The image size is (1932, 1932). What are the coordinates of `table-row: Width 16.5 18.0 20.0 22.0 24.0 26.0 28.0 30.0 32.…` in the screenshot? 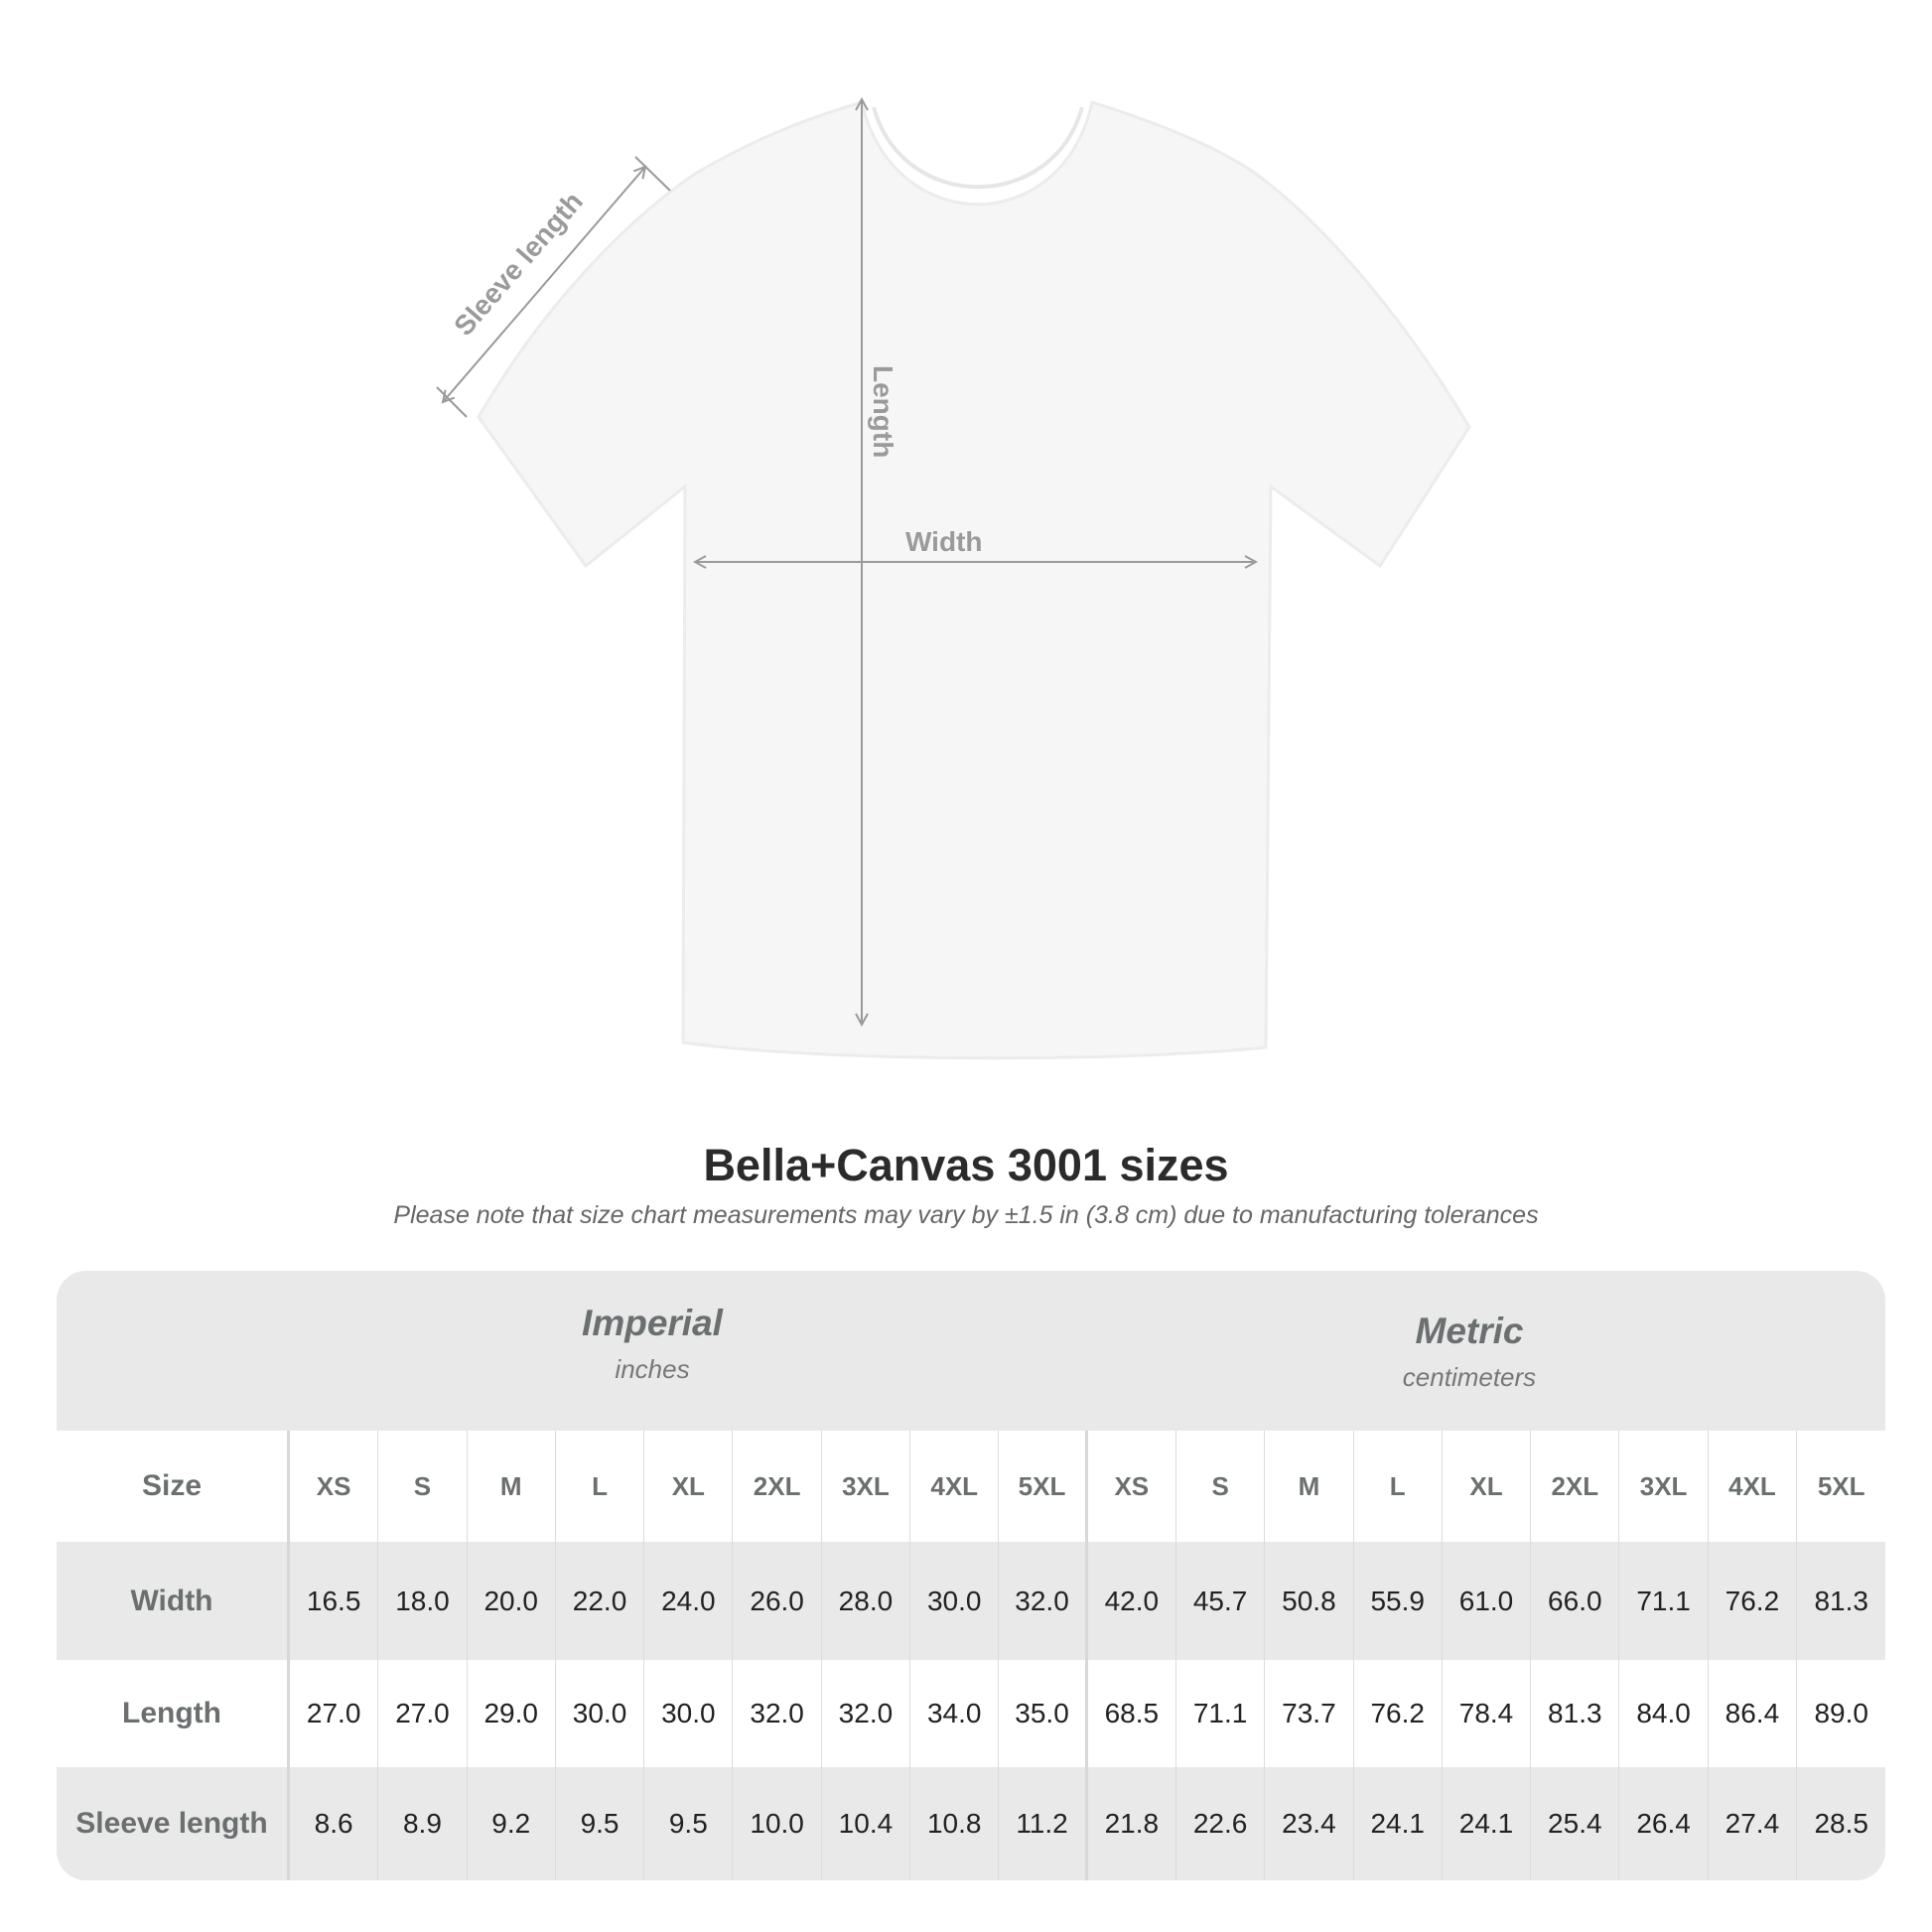 It's located at (971, 1601).